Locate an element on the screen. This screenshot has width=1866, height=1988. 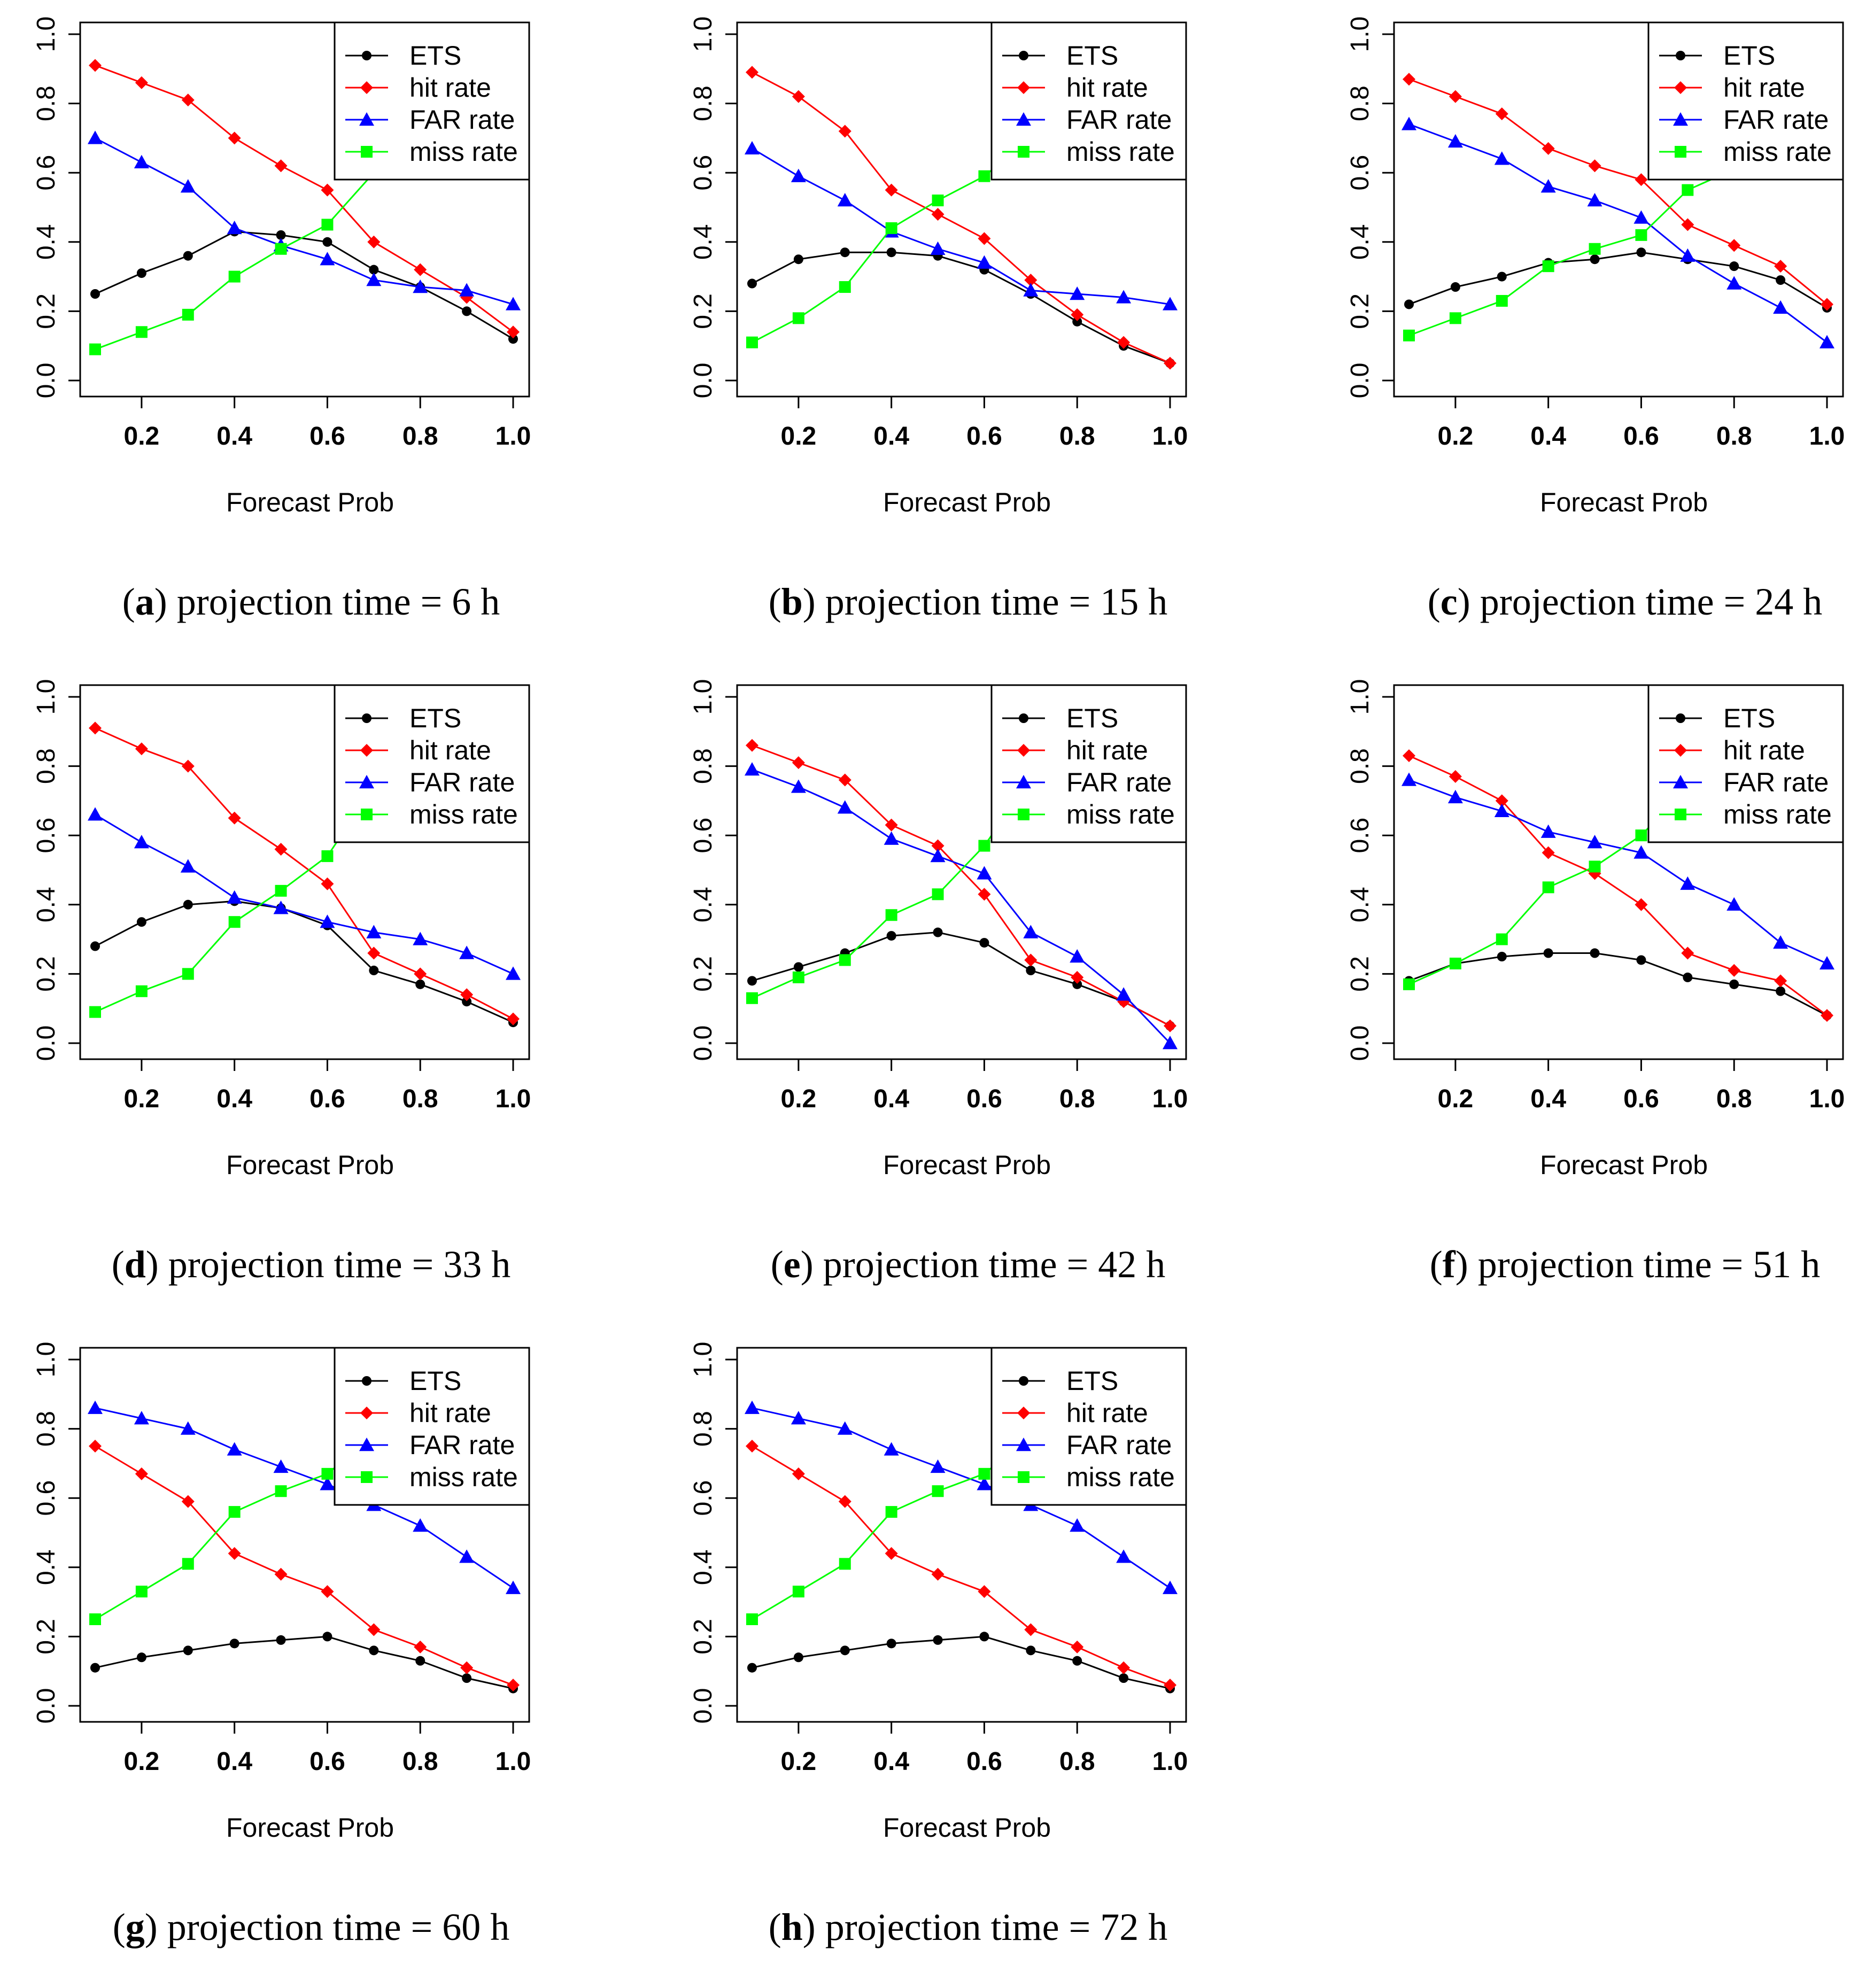
legend-item-ETS: ETS is located at coordinates (1717, 56).